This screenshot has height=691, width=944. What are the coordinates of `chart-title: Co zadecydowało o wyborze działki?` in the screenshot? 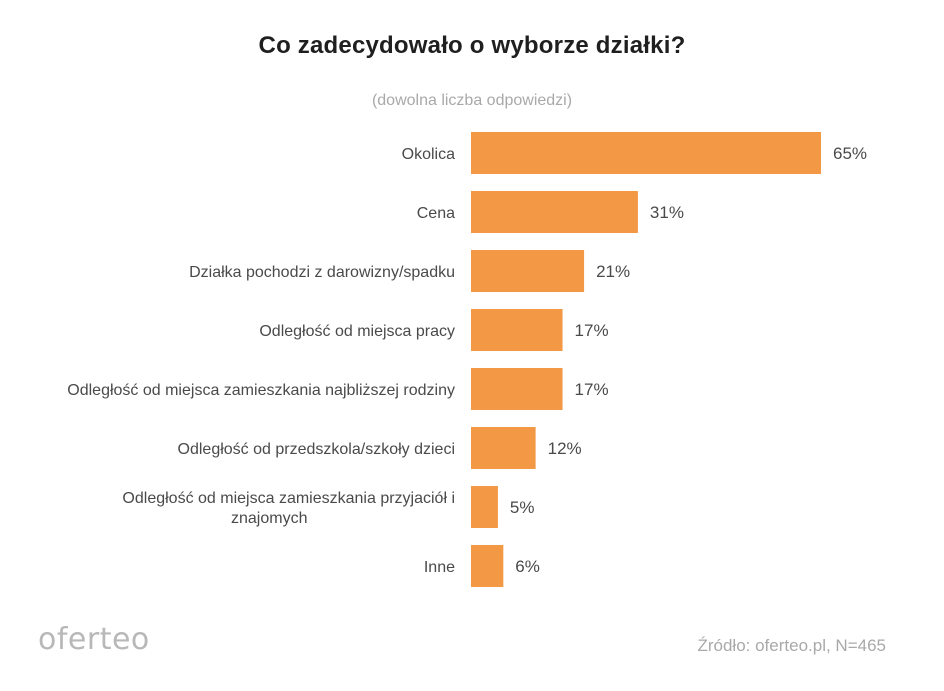 It's located at (472, 45).